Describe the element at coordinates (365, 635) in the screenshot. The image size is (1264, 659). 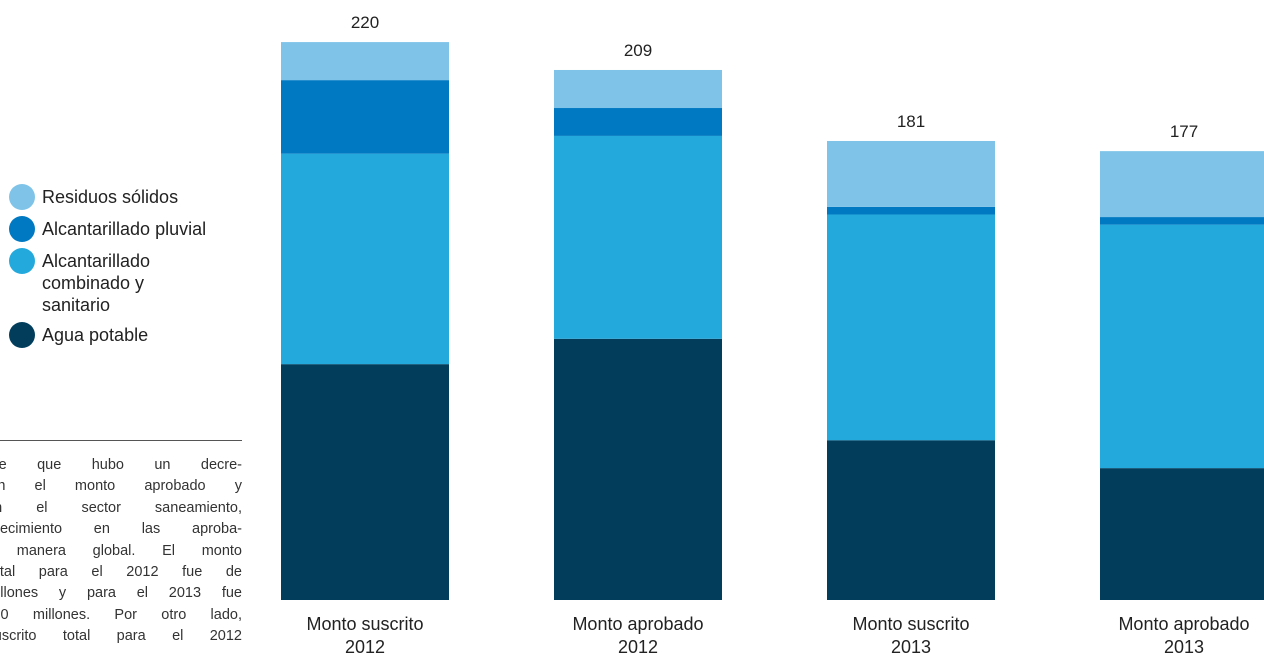
I see `x-tick-label: Monto suscrito 2012` at that location.